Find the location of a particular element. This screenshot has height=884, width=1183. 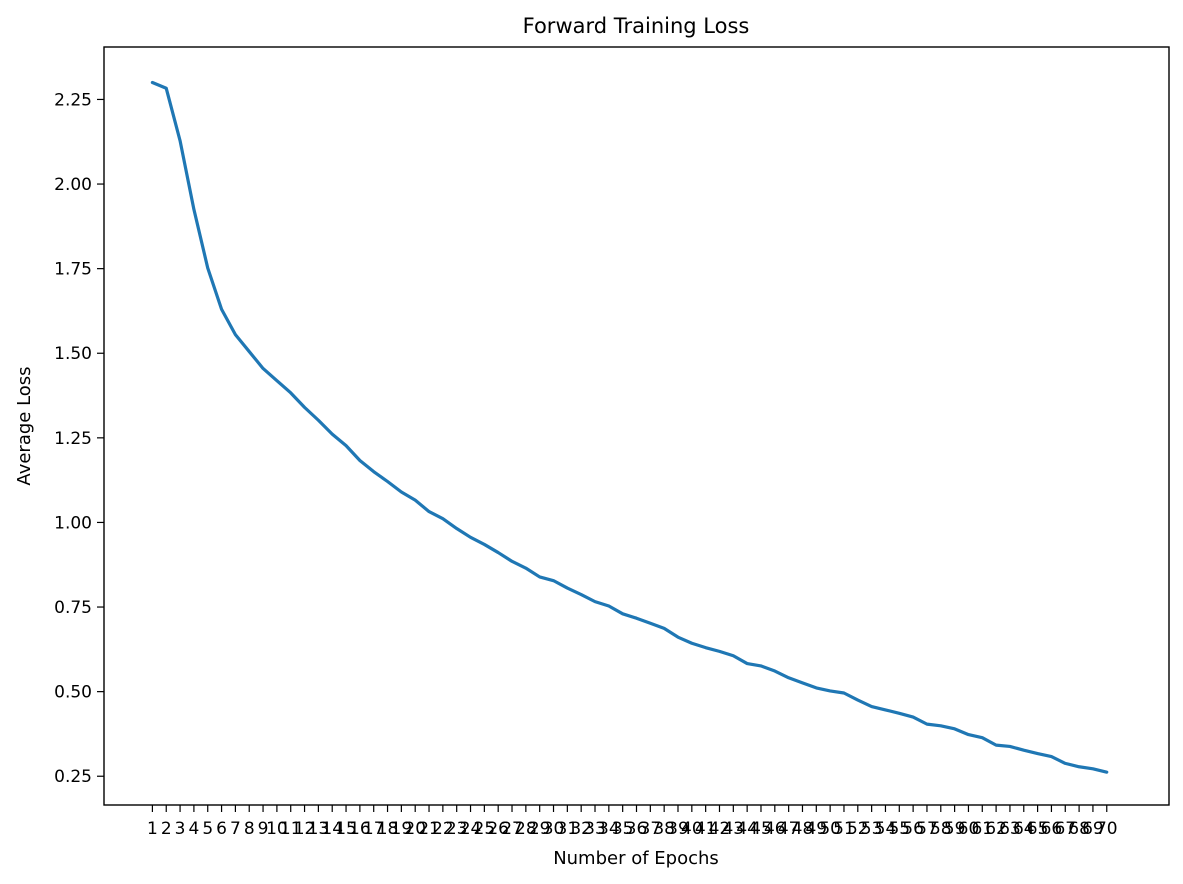

x-tick-label: 54 is located at coordinates (886, 829).